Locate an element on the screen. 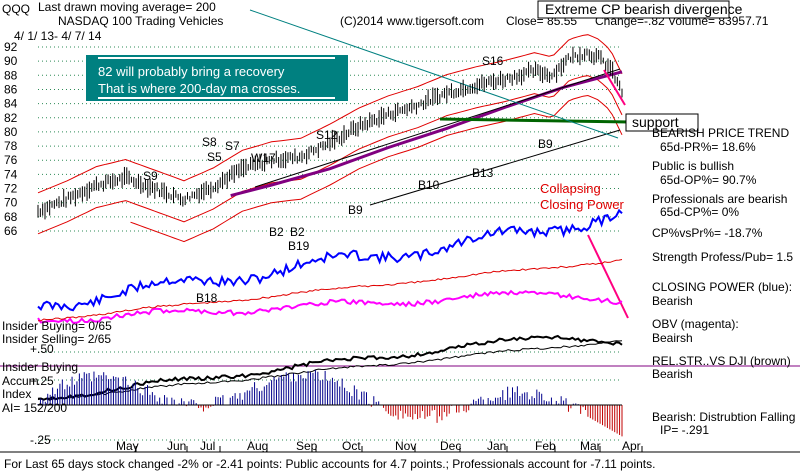 This screenshot has width=800, height=472. y-tick-label: 74 is located at coordinates (11, 174).